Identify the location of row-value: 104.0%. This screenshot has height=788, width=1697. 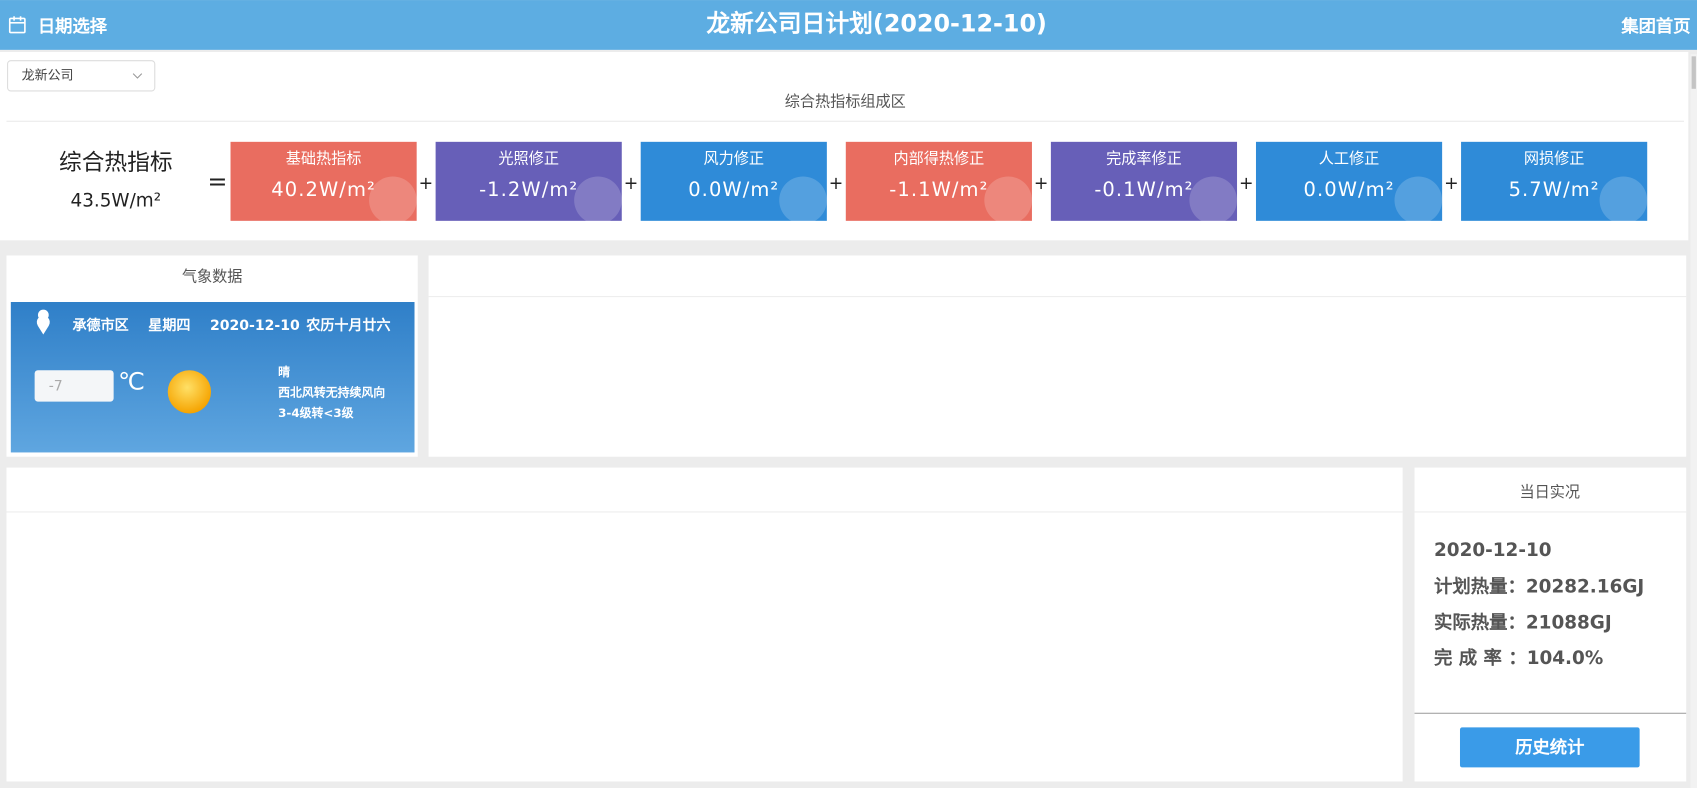
(1565, 658).